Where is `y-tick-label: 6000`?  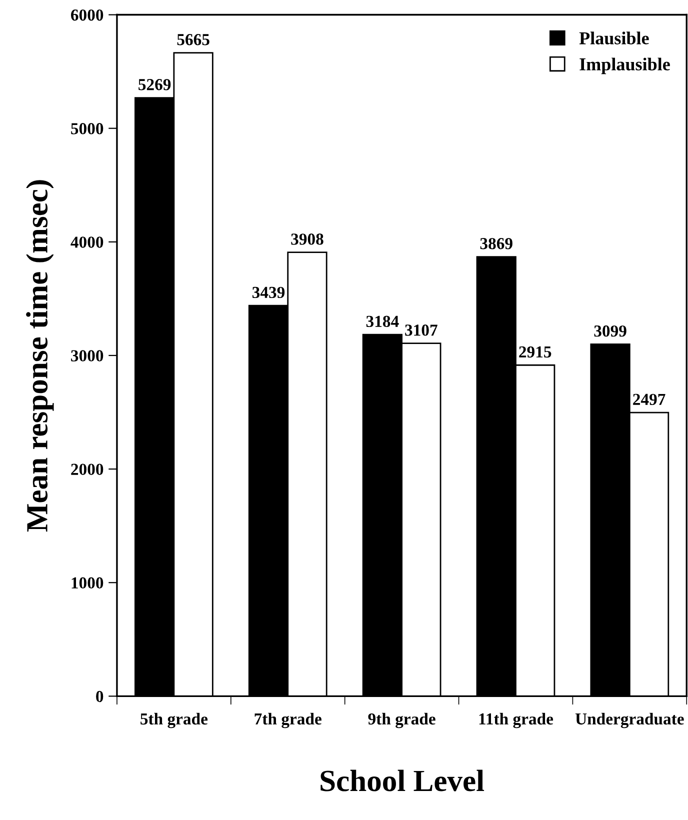 y-tick-label: 6000 is located at coordinates (87, 15).